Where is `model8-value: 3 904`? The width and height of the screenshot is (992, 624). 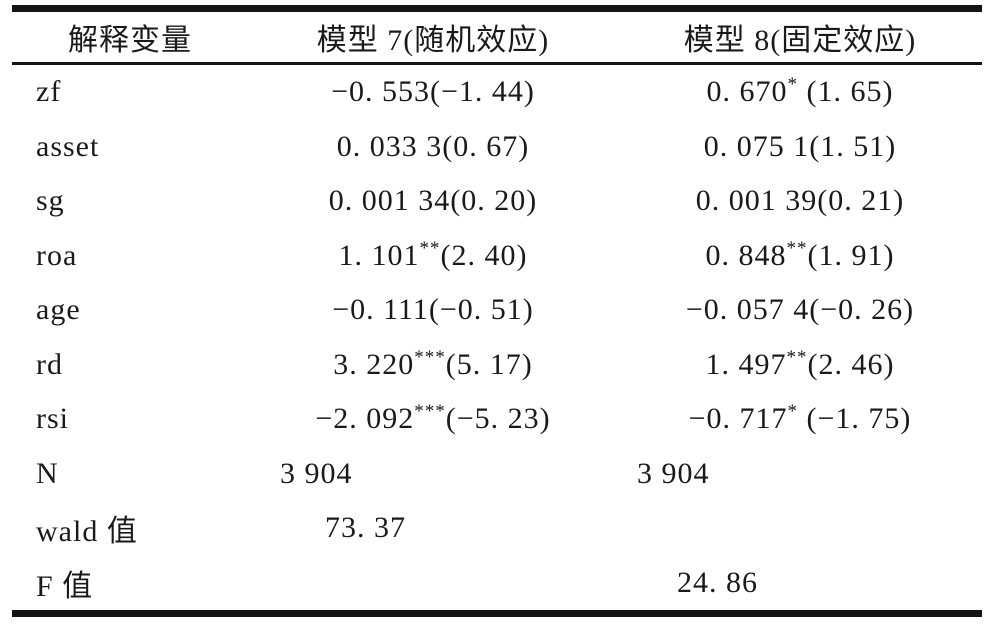
model8-value: 3 904 is located at coordinates (800, 474).